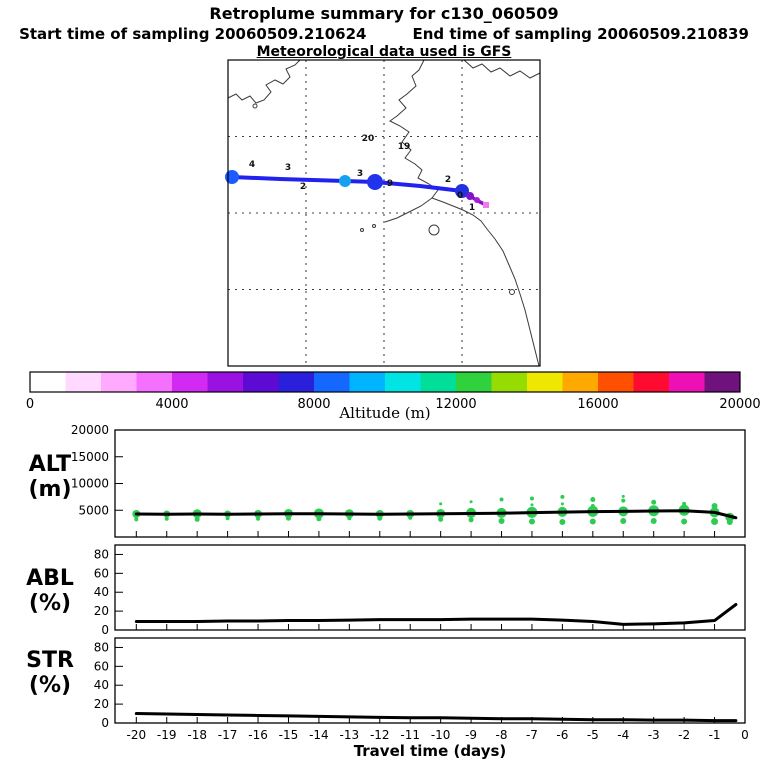 The width and height of the screenshot is (768, 768). What do you see at coordinates (623, 735) in the screenshot?
I see `x-tick-label: -4` at bounding box center [623, 735].